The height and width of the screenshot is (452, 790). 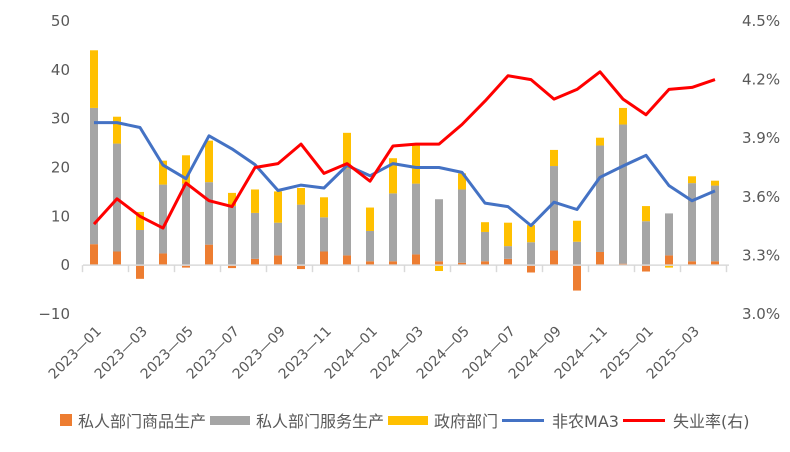 I want to click on legend-label-unemployment: 失业率(右), so click(x=711, y=421).